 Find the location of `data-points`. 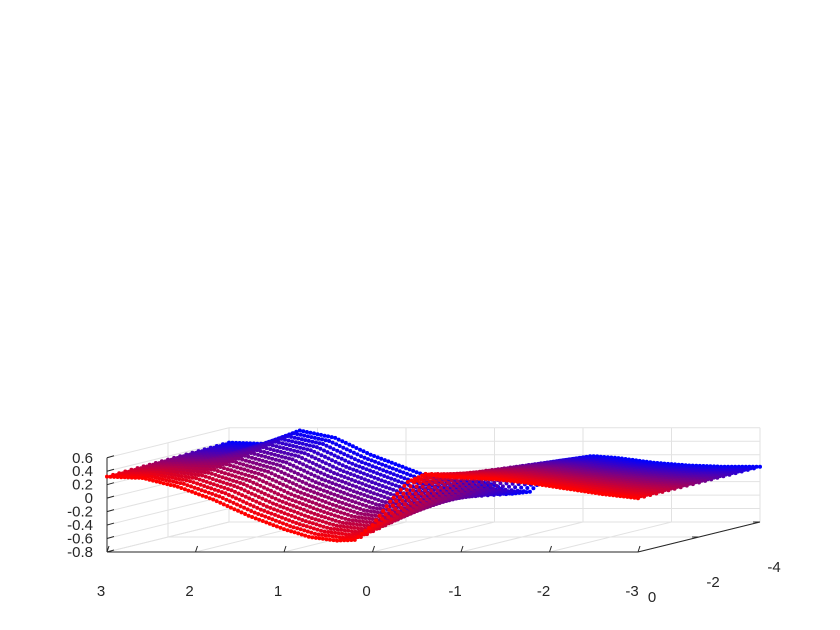

data-points is located at coordinates (433, 485).